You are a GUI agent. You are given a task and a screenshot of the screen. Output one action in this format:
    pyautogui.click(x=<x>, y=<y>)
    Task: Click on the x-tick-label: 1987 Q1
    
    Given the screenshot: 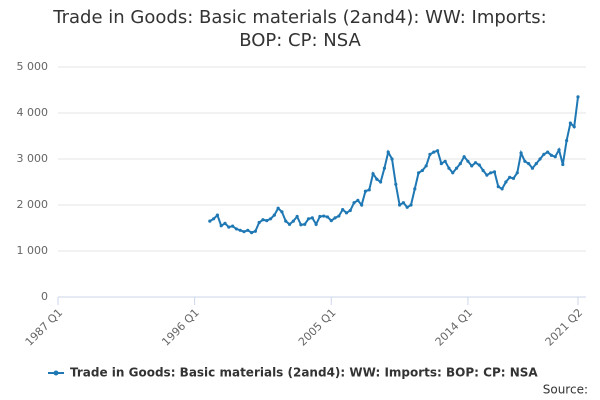 What is the action you would take?
    pyautogui.click(x=44, y=327)
    